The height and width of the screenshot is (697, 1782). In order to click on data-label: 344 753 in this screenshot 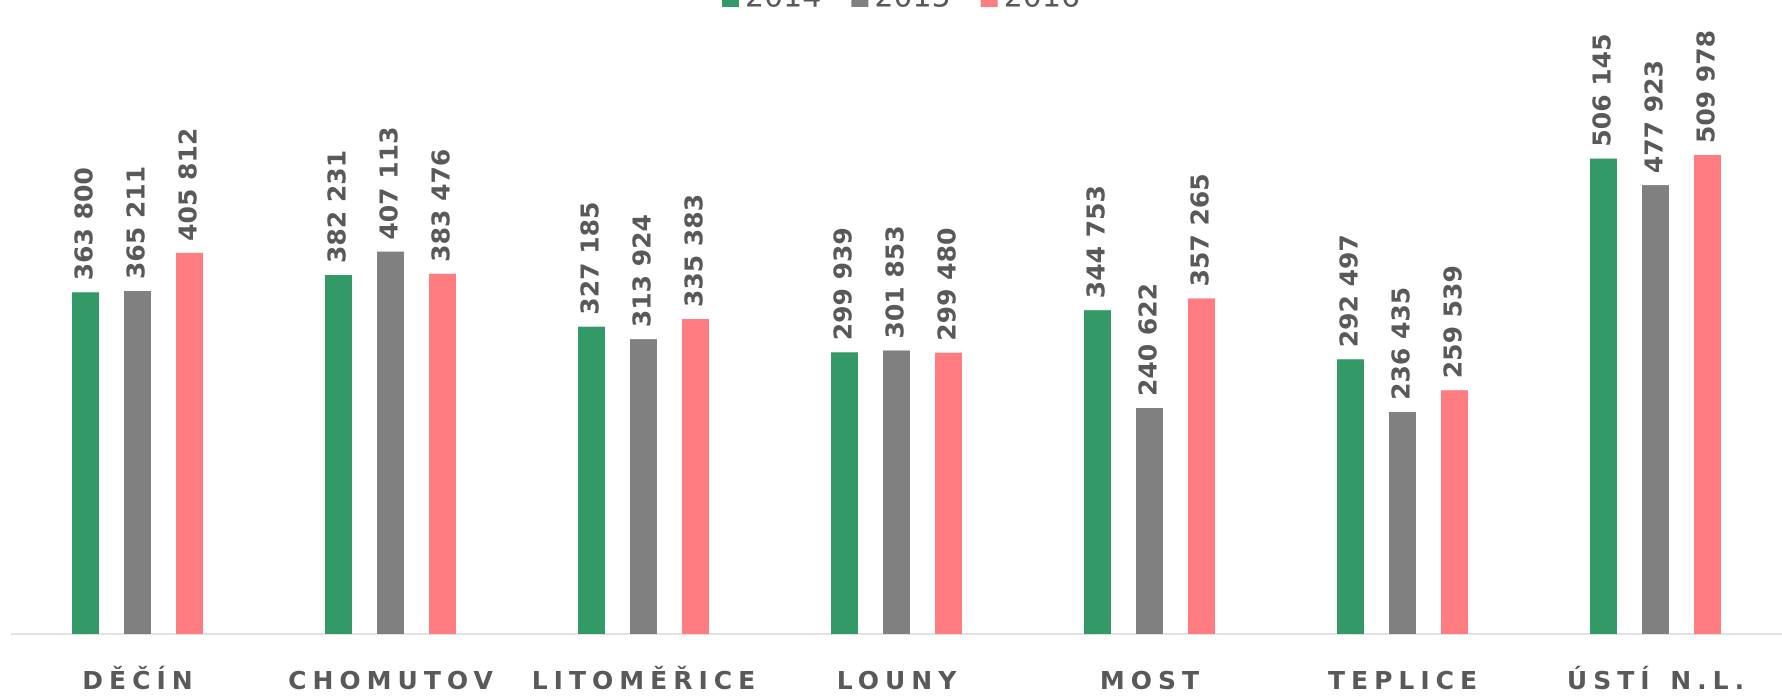, I will do `click(1096, 241)`.